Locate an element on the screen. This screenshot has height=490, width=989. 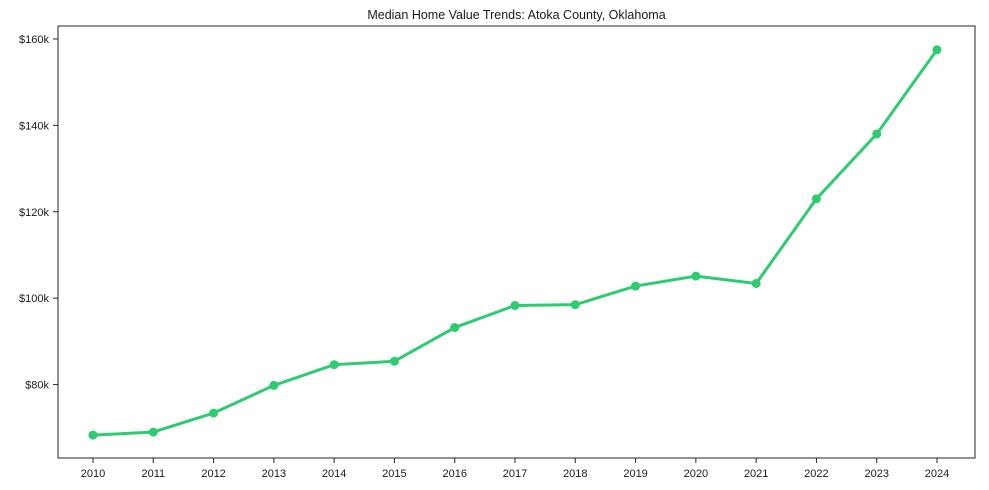
x-axis-tick-label: 2018 is located at coordinates (575, 474).